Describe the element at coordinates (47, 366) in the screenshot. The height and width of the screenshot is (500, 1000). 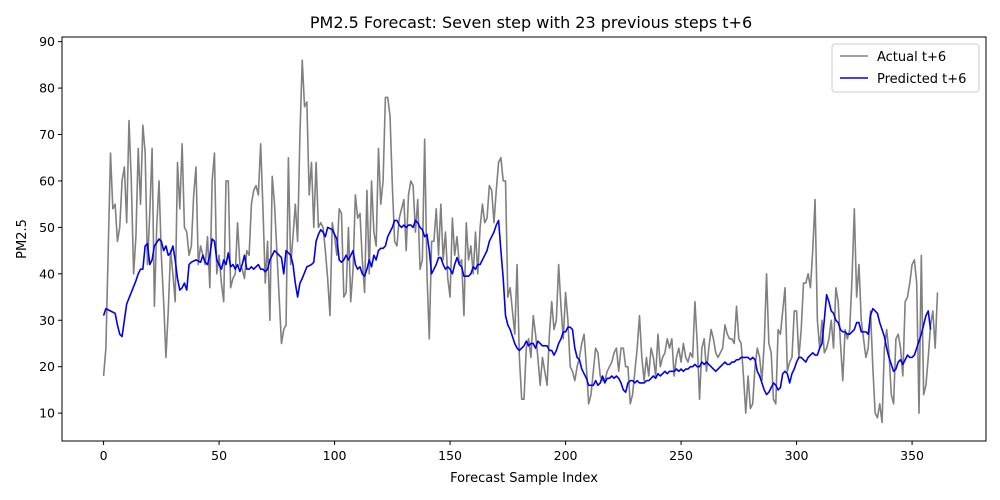
I see `y-tick-label: 20` at that location.